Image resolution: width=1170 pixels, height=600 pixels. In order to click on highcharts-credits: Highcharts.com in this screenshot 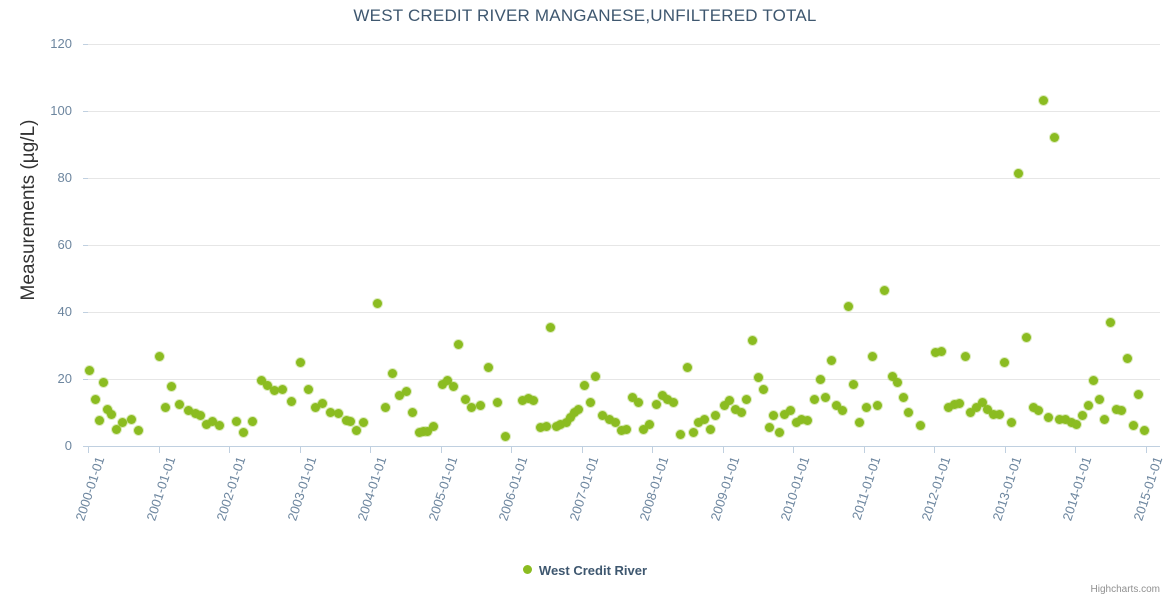, I will do `click(1125, 589)`.